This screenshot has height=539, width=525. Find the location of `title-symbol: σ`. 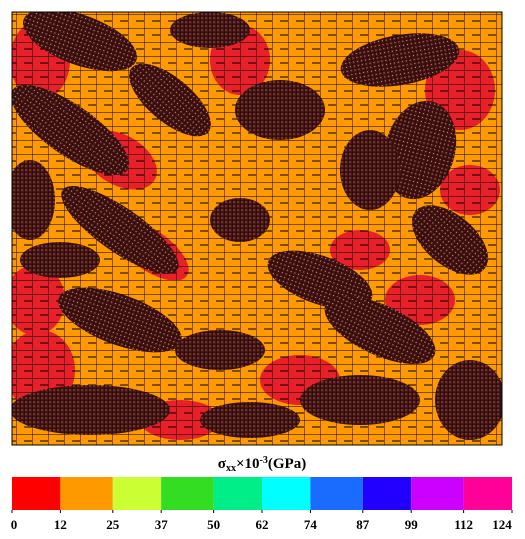

title-symbol: σ is located at coordinates (222, 464).